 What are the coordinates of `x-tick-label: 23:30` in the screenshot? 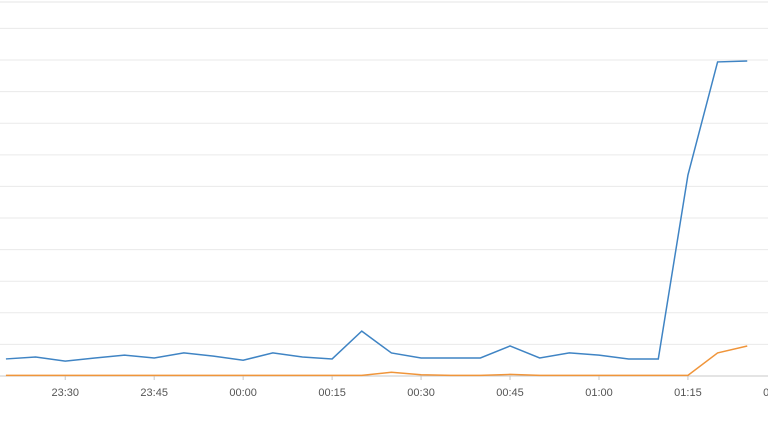 It's located at (65, 393).